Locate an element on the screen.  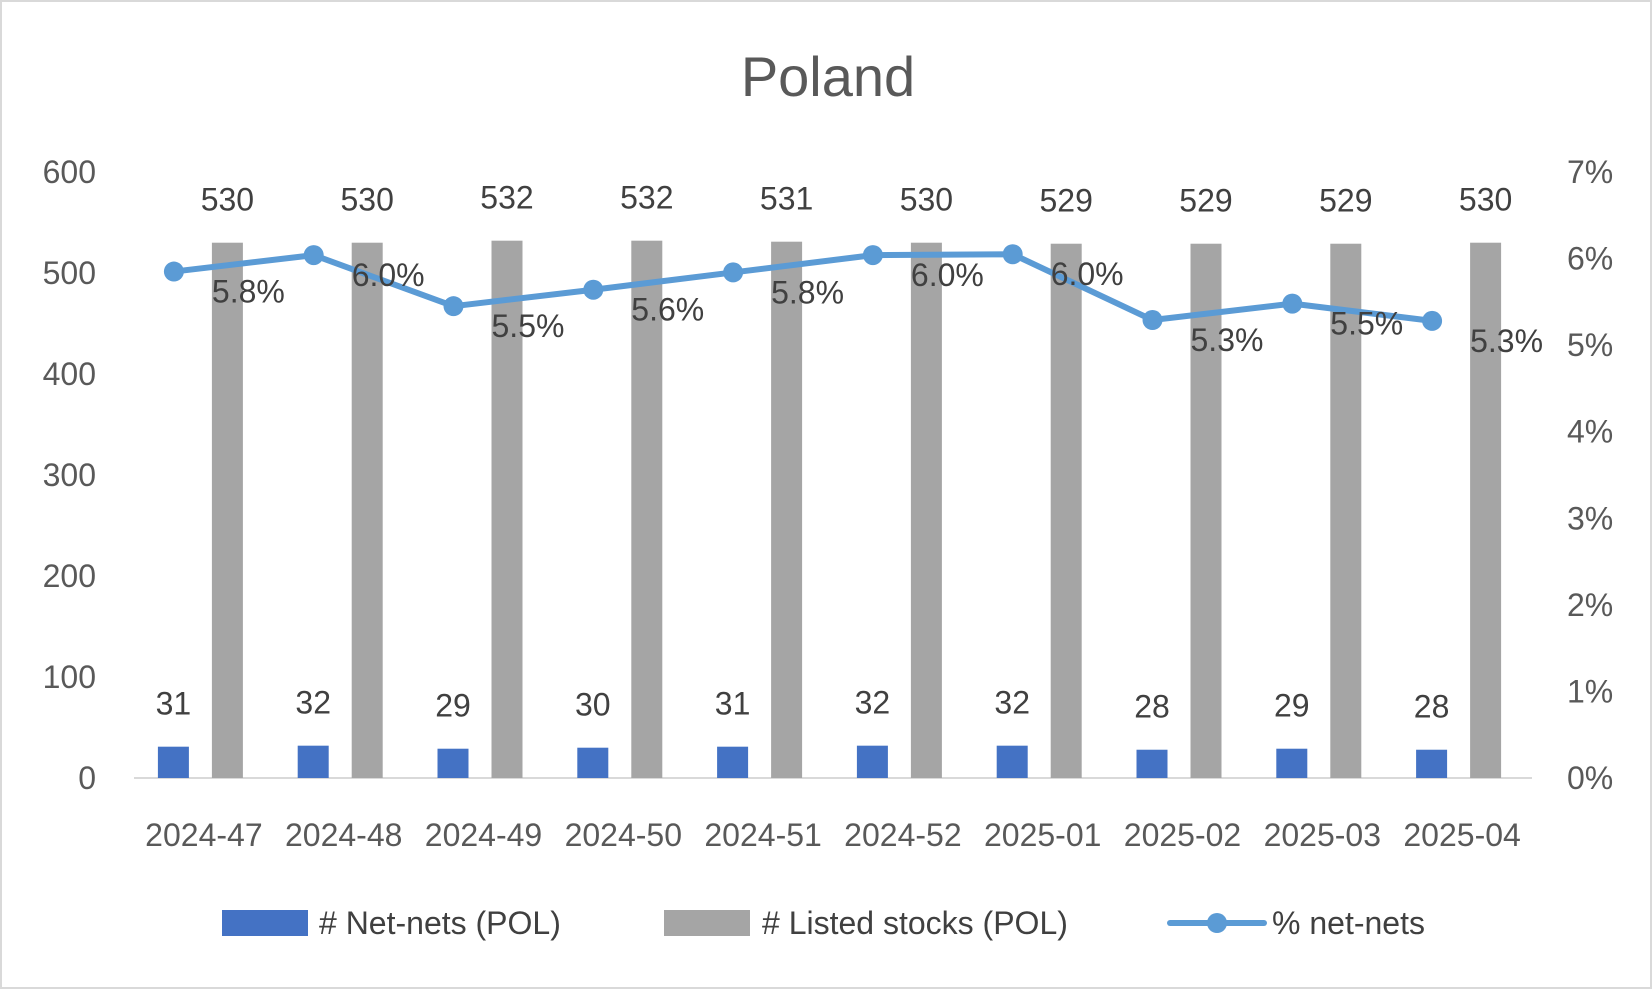
legend-label-pct-net-nets: % net-nets is located at coordinates (1348, 923).